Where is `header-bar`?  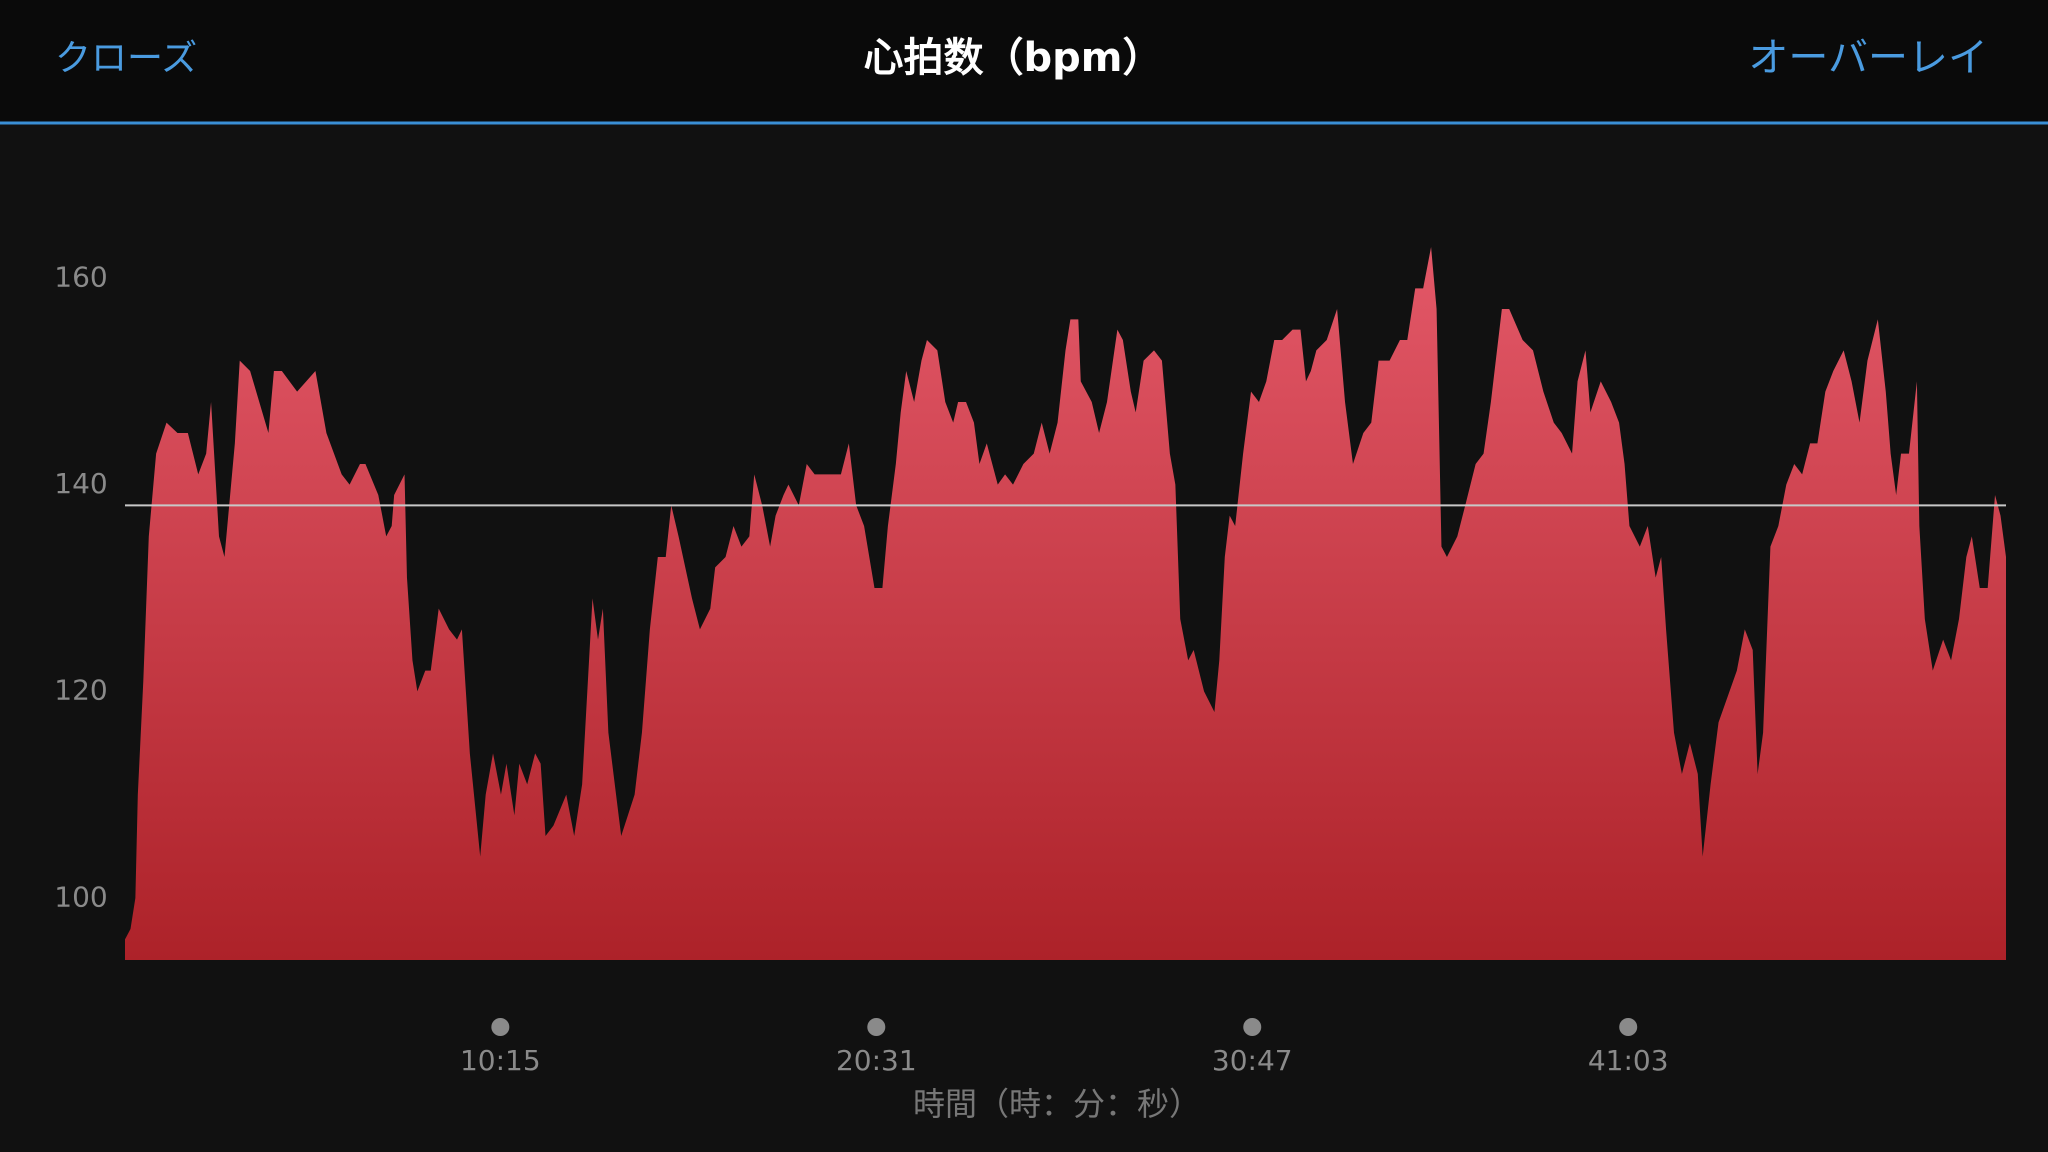 header-bar is located at coordinates (1024, 61).